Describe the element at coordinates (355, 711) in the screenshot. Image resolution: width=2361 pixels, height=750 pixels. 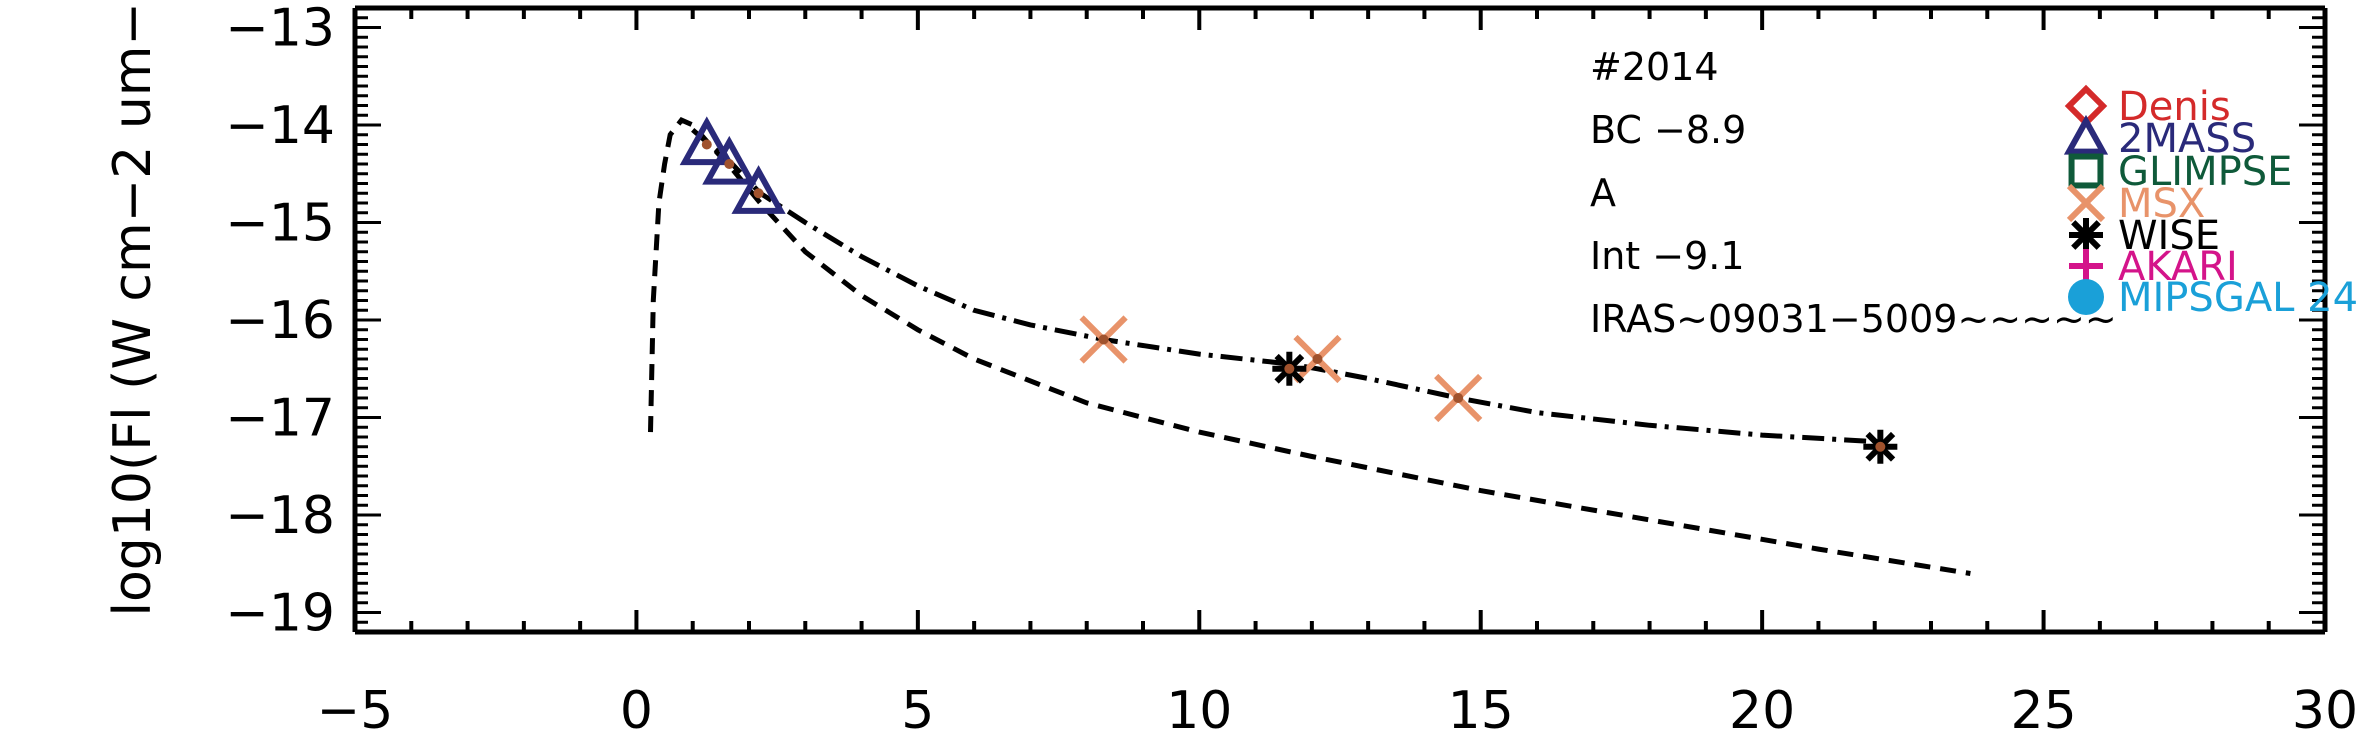
I see `x-tick-label: −5` at that location.